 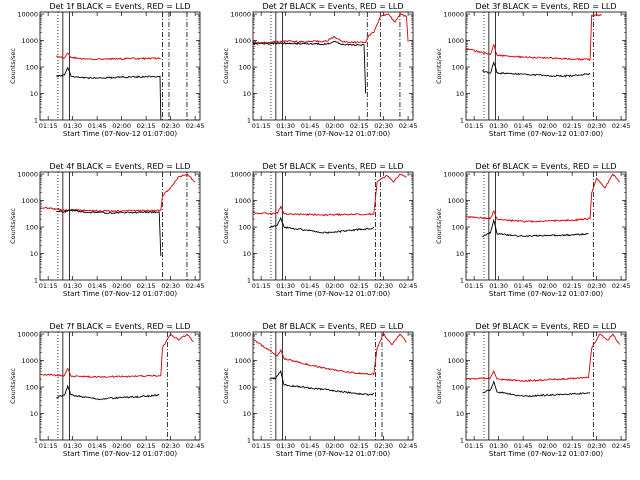 I want to click on panel-title: Det 6f BLACK = Events, RED = LLD, so click(x=545, y=166).